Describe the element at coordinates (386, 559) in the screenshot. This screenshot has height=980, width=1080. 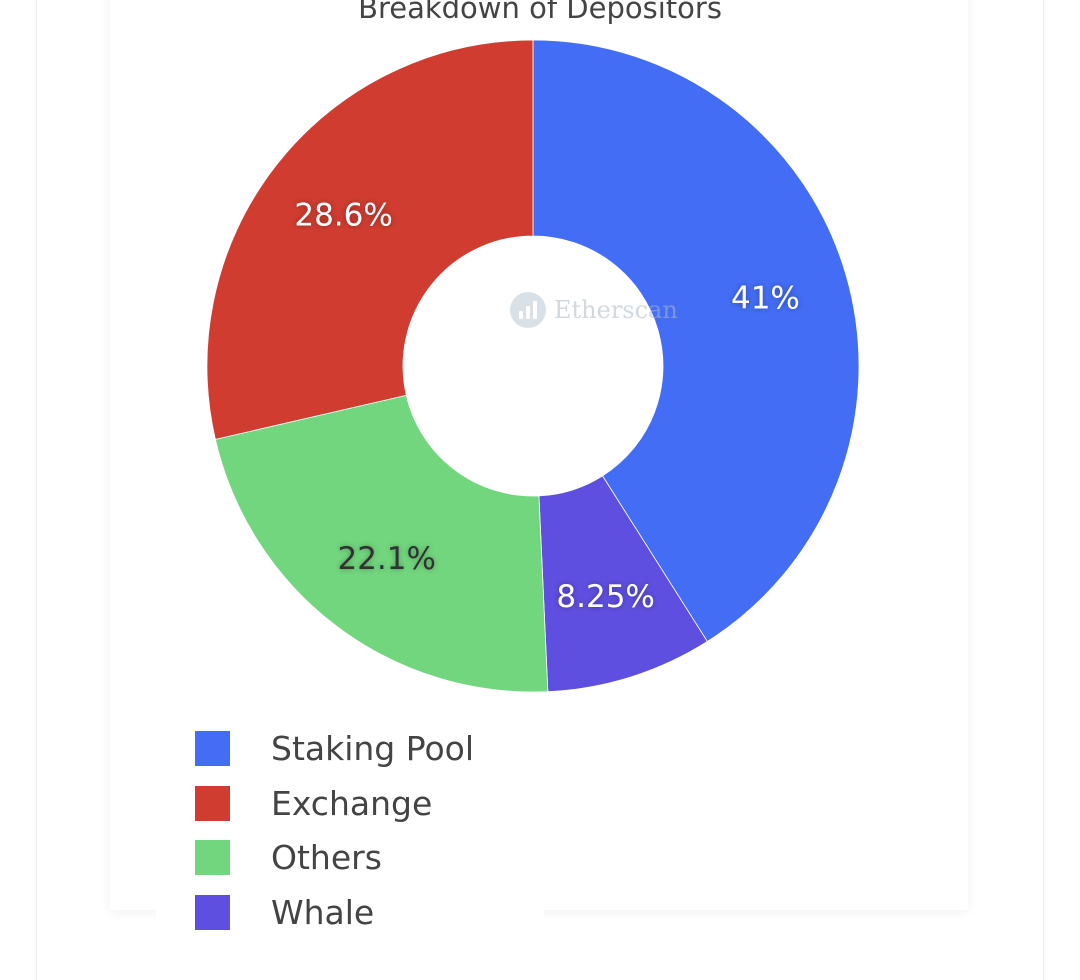
I see `slice-data-label: 22.1%` at that location.